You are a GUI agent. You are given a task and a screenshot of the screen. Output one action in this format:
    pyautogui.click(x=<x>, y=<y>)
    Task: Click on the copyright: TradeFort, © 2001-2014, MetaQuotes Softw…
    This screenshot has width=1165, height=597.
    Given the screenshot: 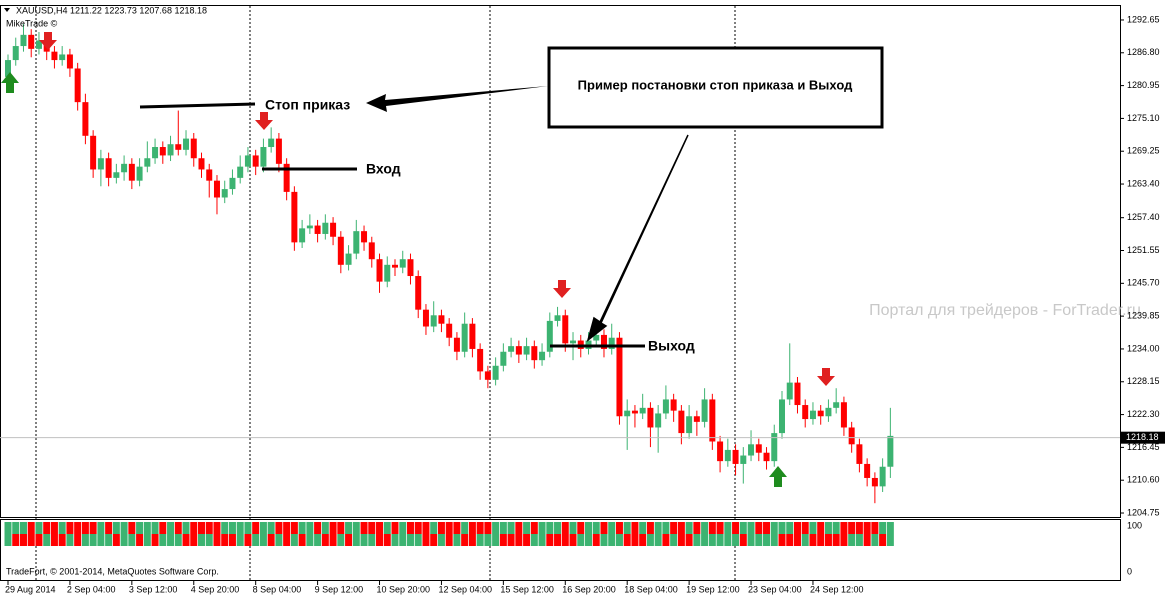 What is the action you would take?
    pyautogui.click(x=112, y=571)
    